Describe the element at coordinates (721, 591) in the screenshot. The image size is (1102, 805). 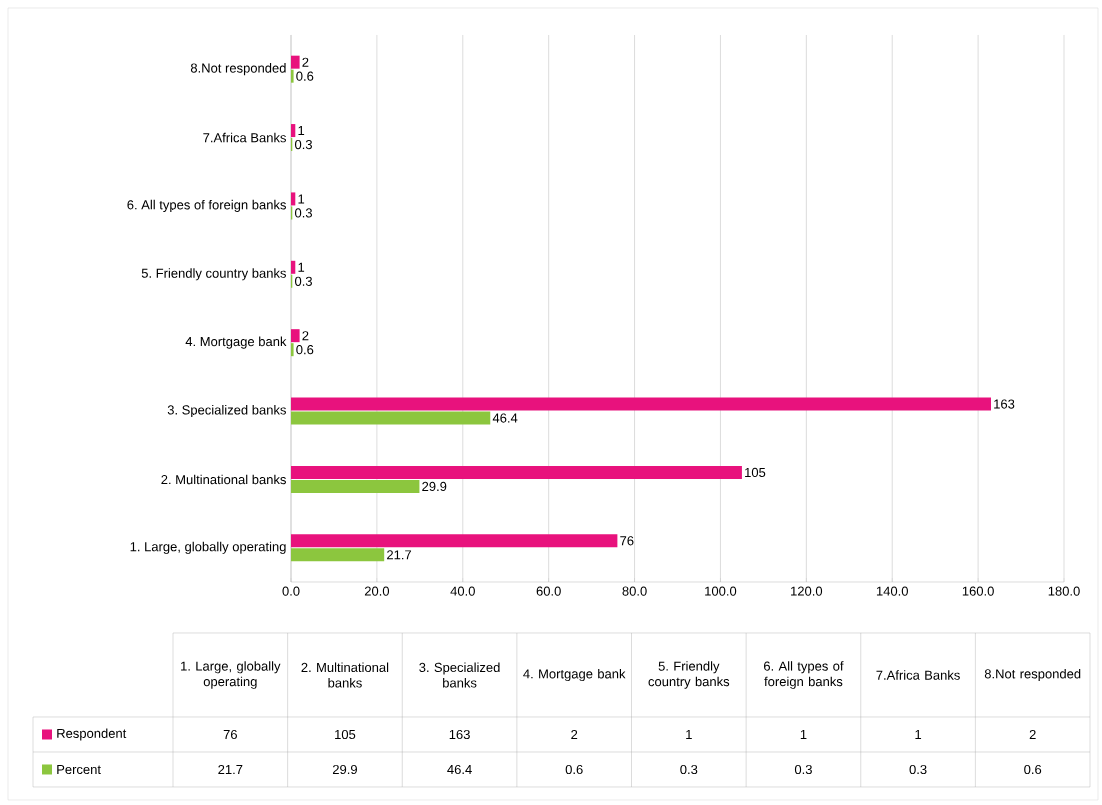
I see `x-tick-label: 100.0` at that location.